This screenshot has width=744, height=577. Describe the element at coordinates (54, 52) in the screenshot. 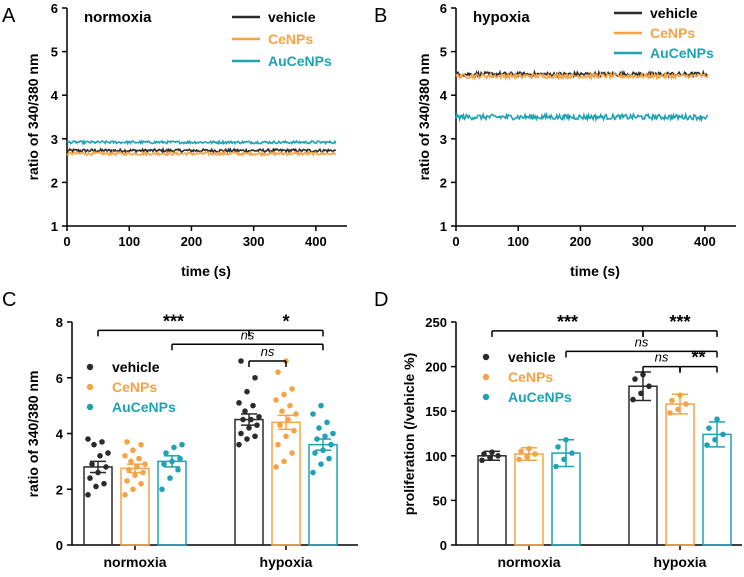

I see `panel-a-ytick-label: 5` at that location.